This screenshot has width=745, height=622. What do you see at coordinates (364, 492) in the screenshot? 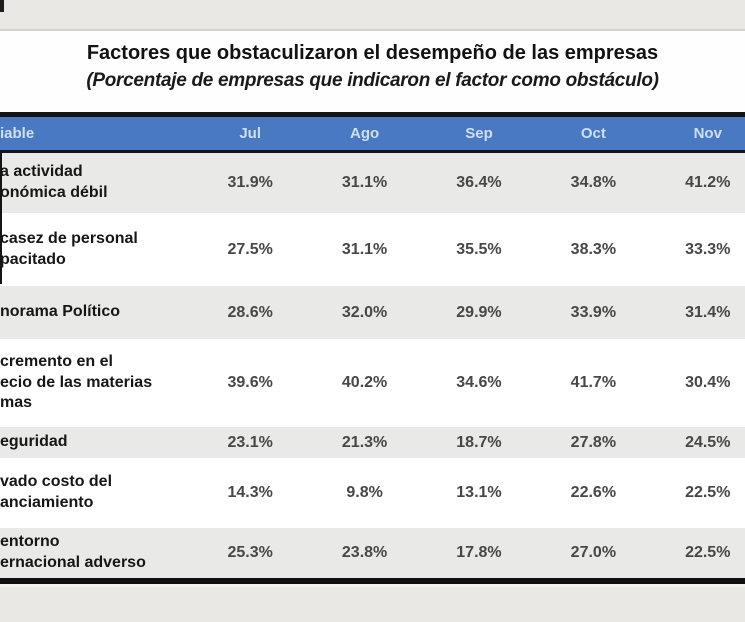
I see `value-cell: 9.8%` at bounding box center [364, 492].